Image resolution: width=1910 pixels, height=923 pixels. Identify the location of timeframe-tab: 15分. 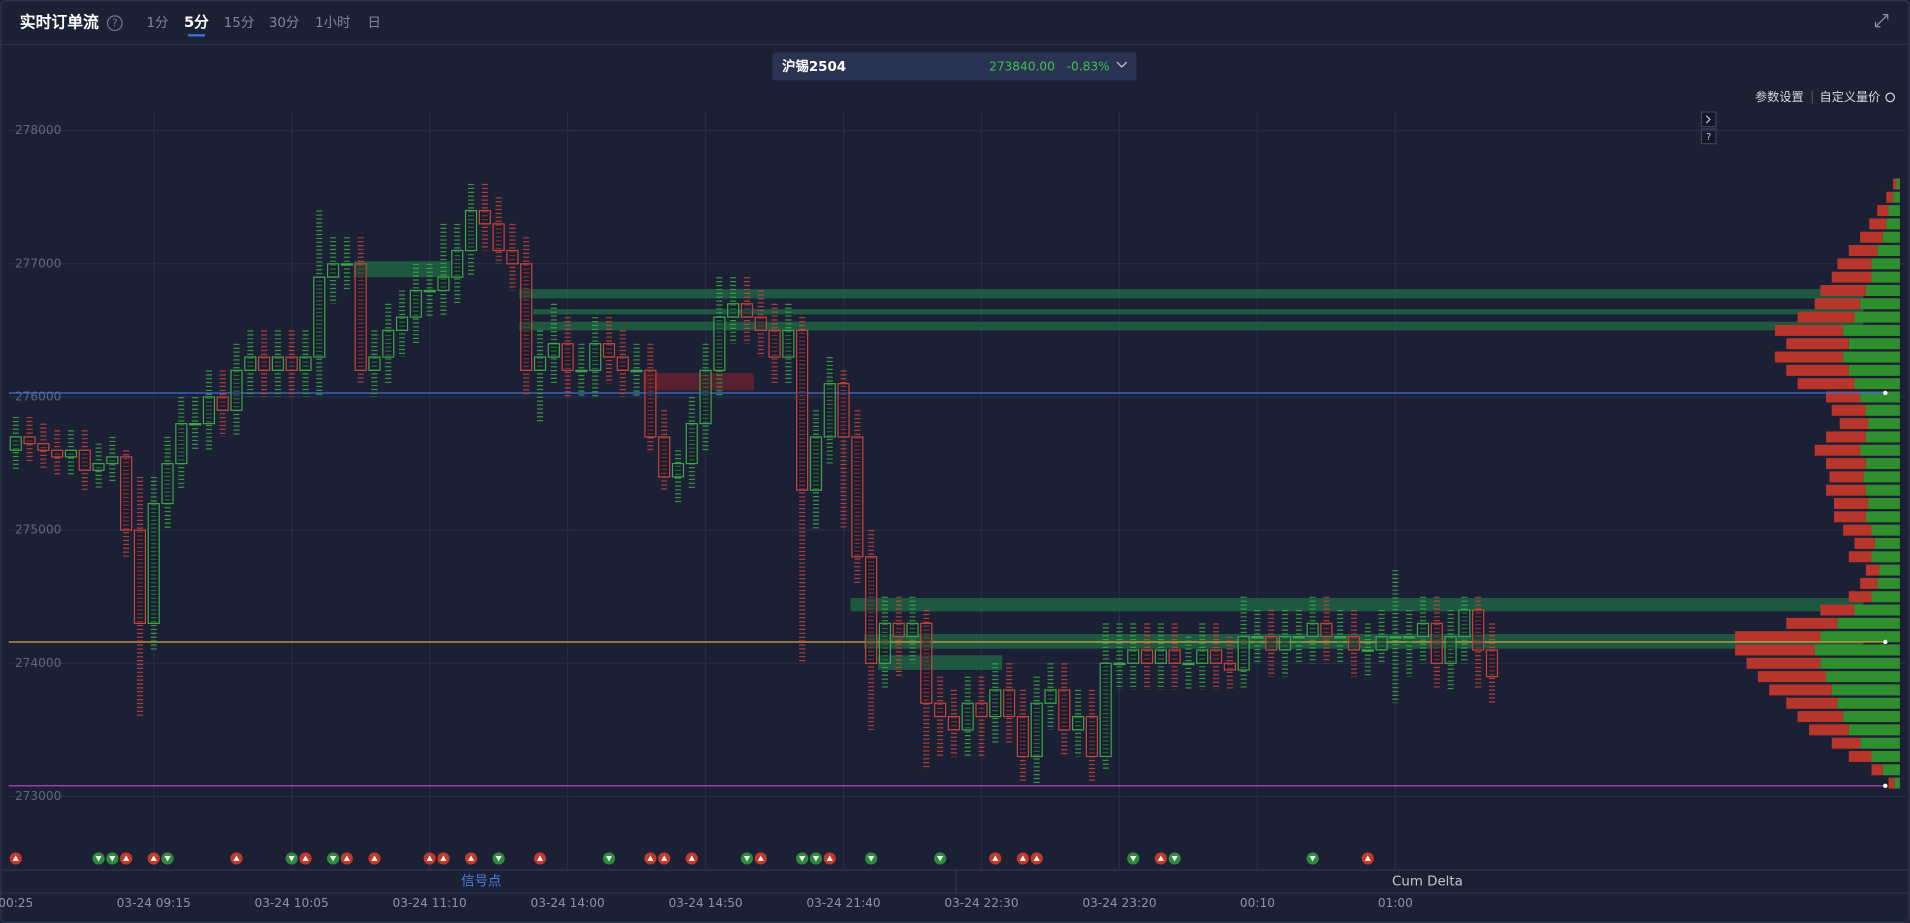
(239, 23).